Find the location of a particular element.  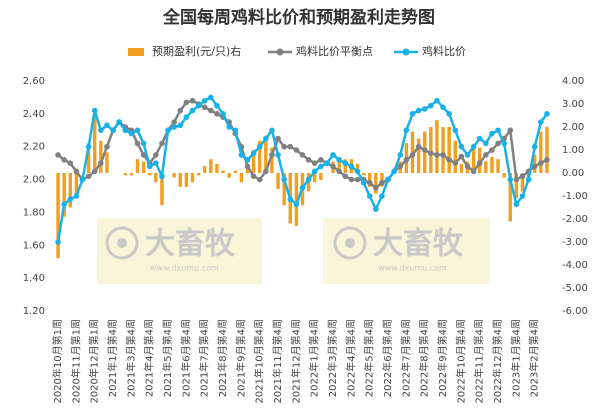

x-tick-label: 2020年12月第1周 is located at coordinates (94, 361).